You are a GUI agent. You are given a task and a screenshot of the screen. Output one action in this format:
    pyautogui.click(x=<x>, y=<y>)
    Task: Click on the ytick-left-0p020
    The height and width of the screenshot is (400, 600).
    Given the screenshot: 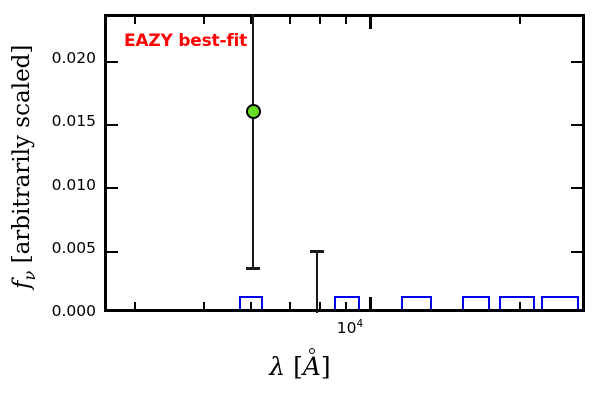 What is the action you would take?
    pyautogui.click(x=112, y=62)
    